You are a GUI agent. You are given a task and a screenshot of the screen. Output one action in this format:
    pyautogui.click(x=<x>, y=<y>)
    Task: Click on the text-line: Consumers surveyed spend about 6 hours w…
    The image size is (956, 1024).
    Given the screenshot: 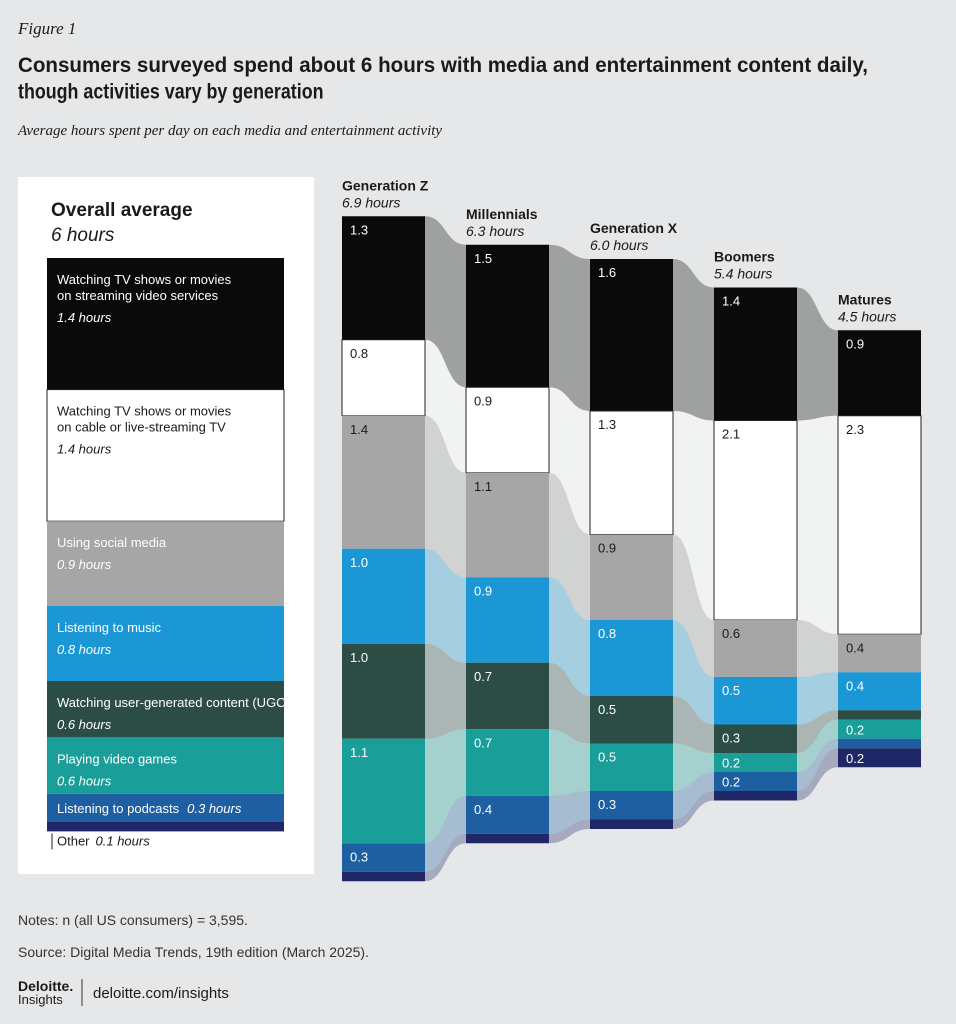 What is the action you would take?
    pyautogui.click(x=443, y=65)
    